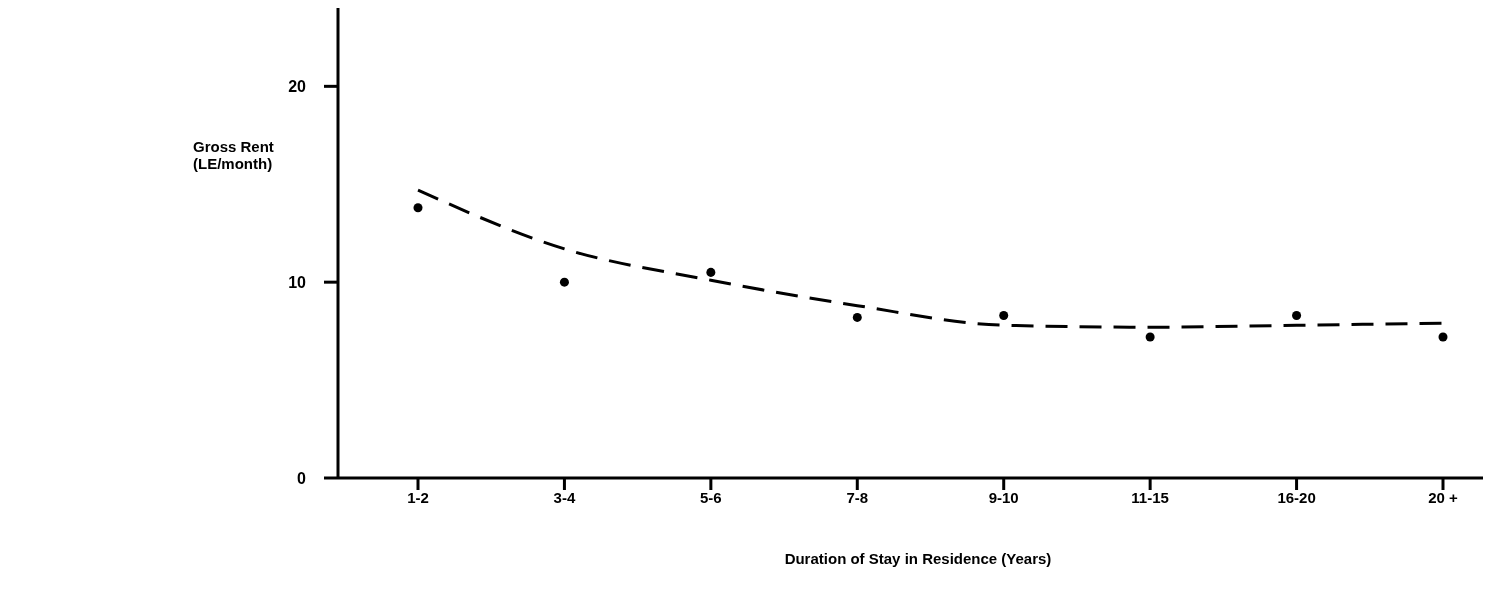 The height and width of the screenshot is (597, 1511). Describe the element at coordinates (918, 558) in the screenshot. I see `x-axis-title: Duration of Stay in Residence (Years)` at that location.